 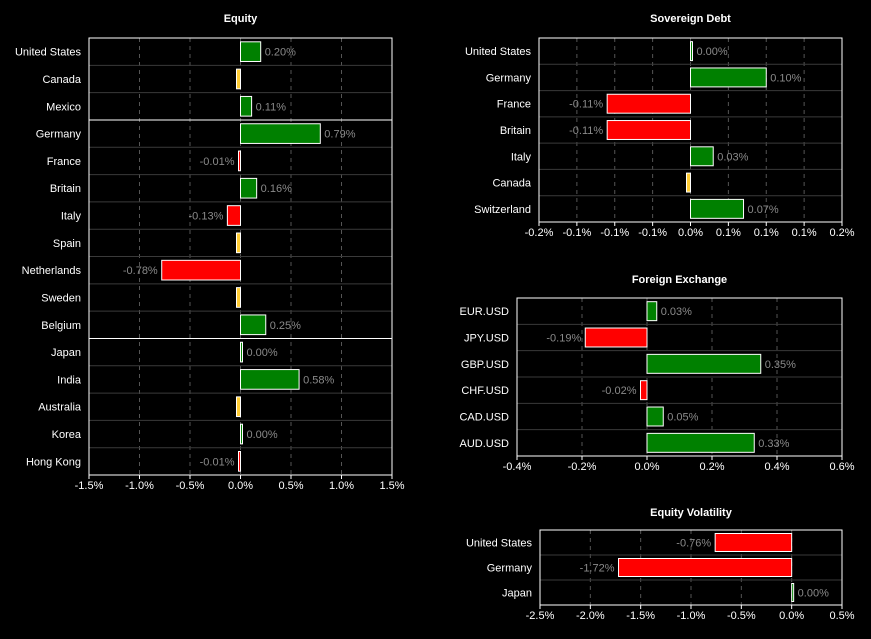 I want to click on bar-sweden, so click(x=238, y=297).